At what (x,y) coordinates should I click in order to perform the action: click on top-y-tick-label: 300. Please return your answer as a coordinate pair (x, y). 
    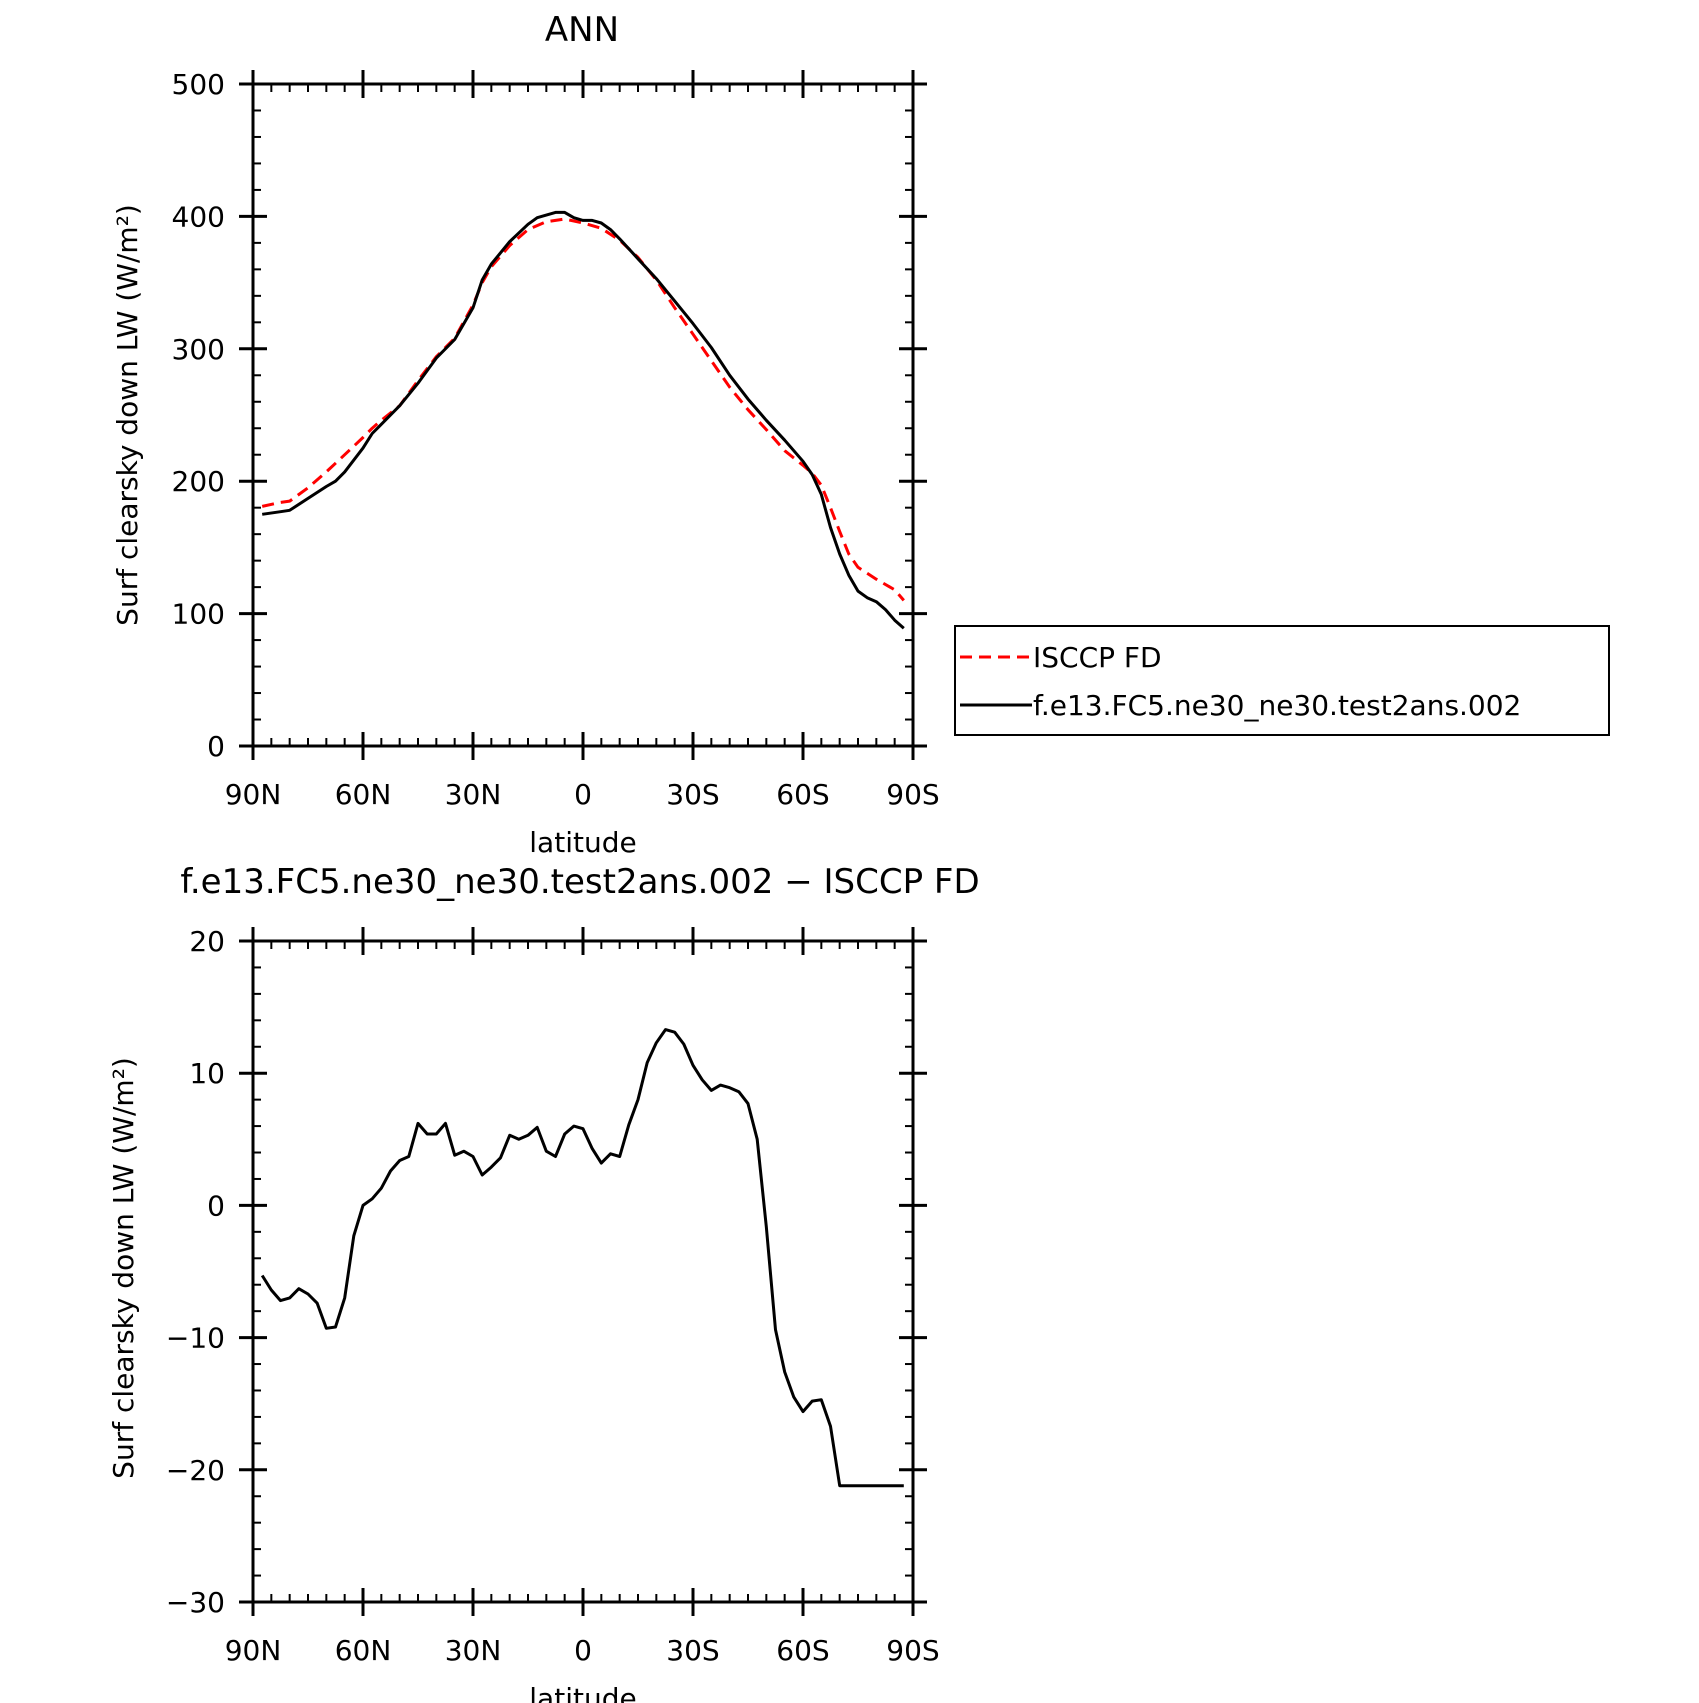
    Looking at the image, I should click on (198, 349).